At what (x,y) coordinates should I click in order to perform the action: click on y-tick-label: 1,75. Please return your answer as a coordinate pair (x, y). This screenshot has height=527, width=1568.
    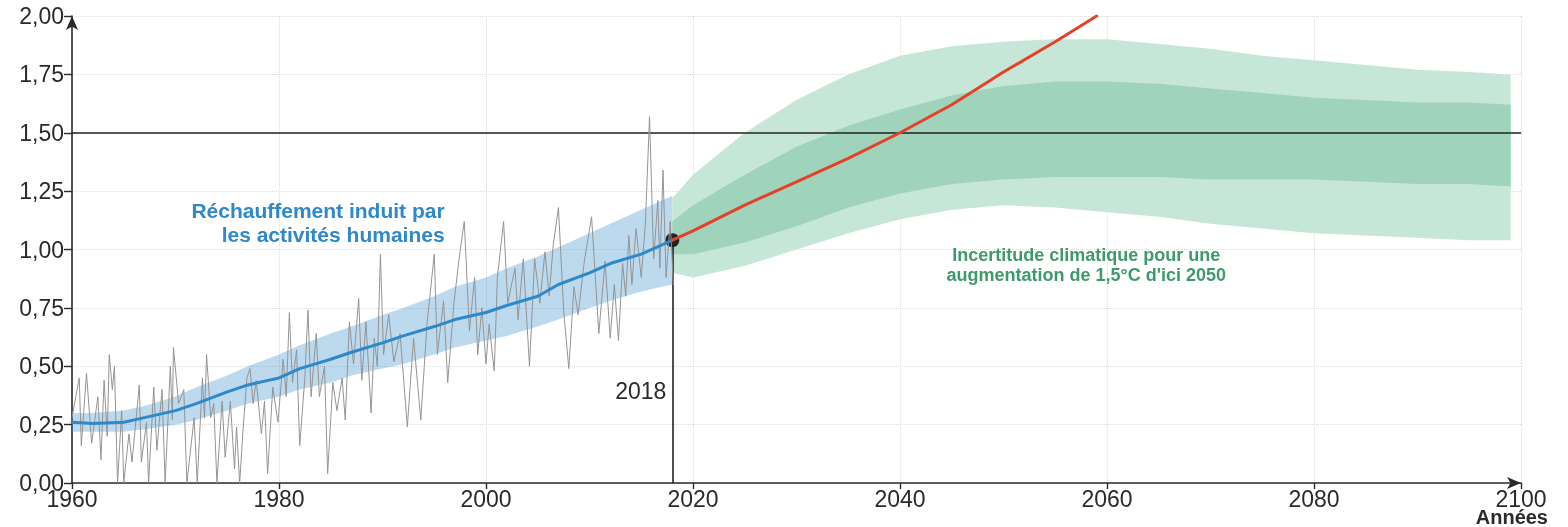
    Looking at the image, I should click on (41, 74).